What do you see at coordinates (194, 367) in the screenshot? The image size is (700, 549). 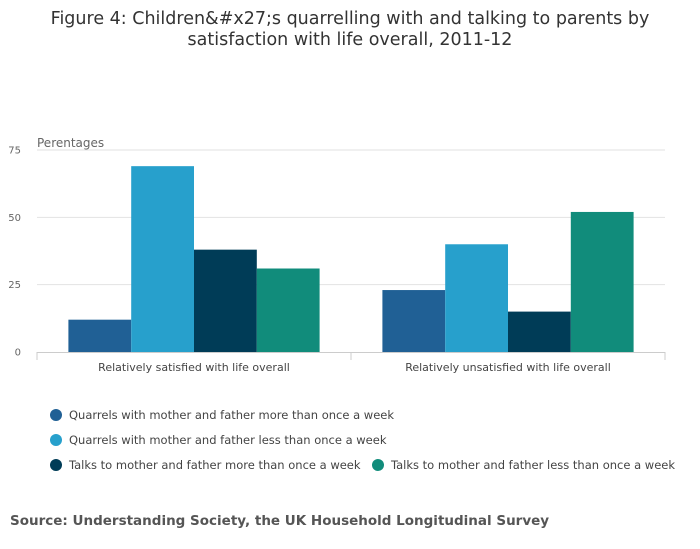 I see `x-category-label-1: Relatively satisfied with life overall` at bounding box center [194, 367].